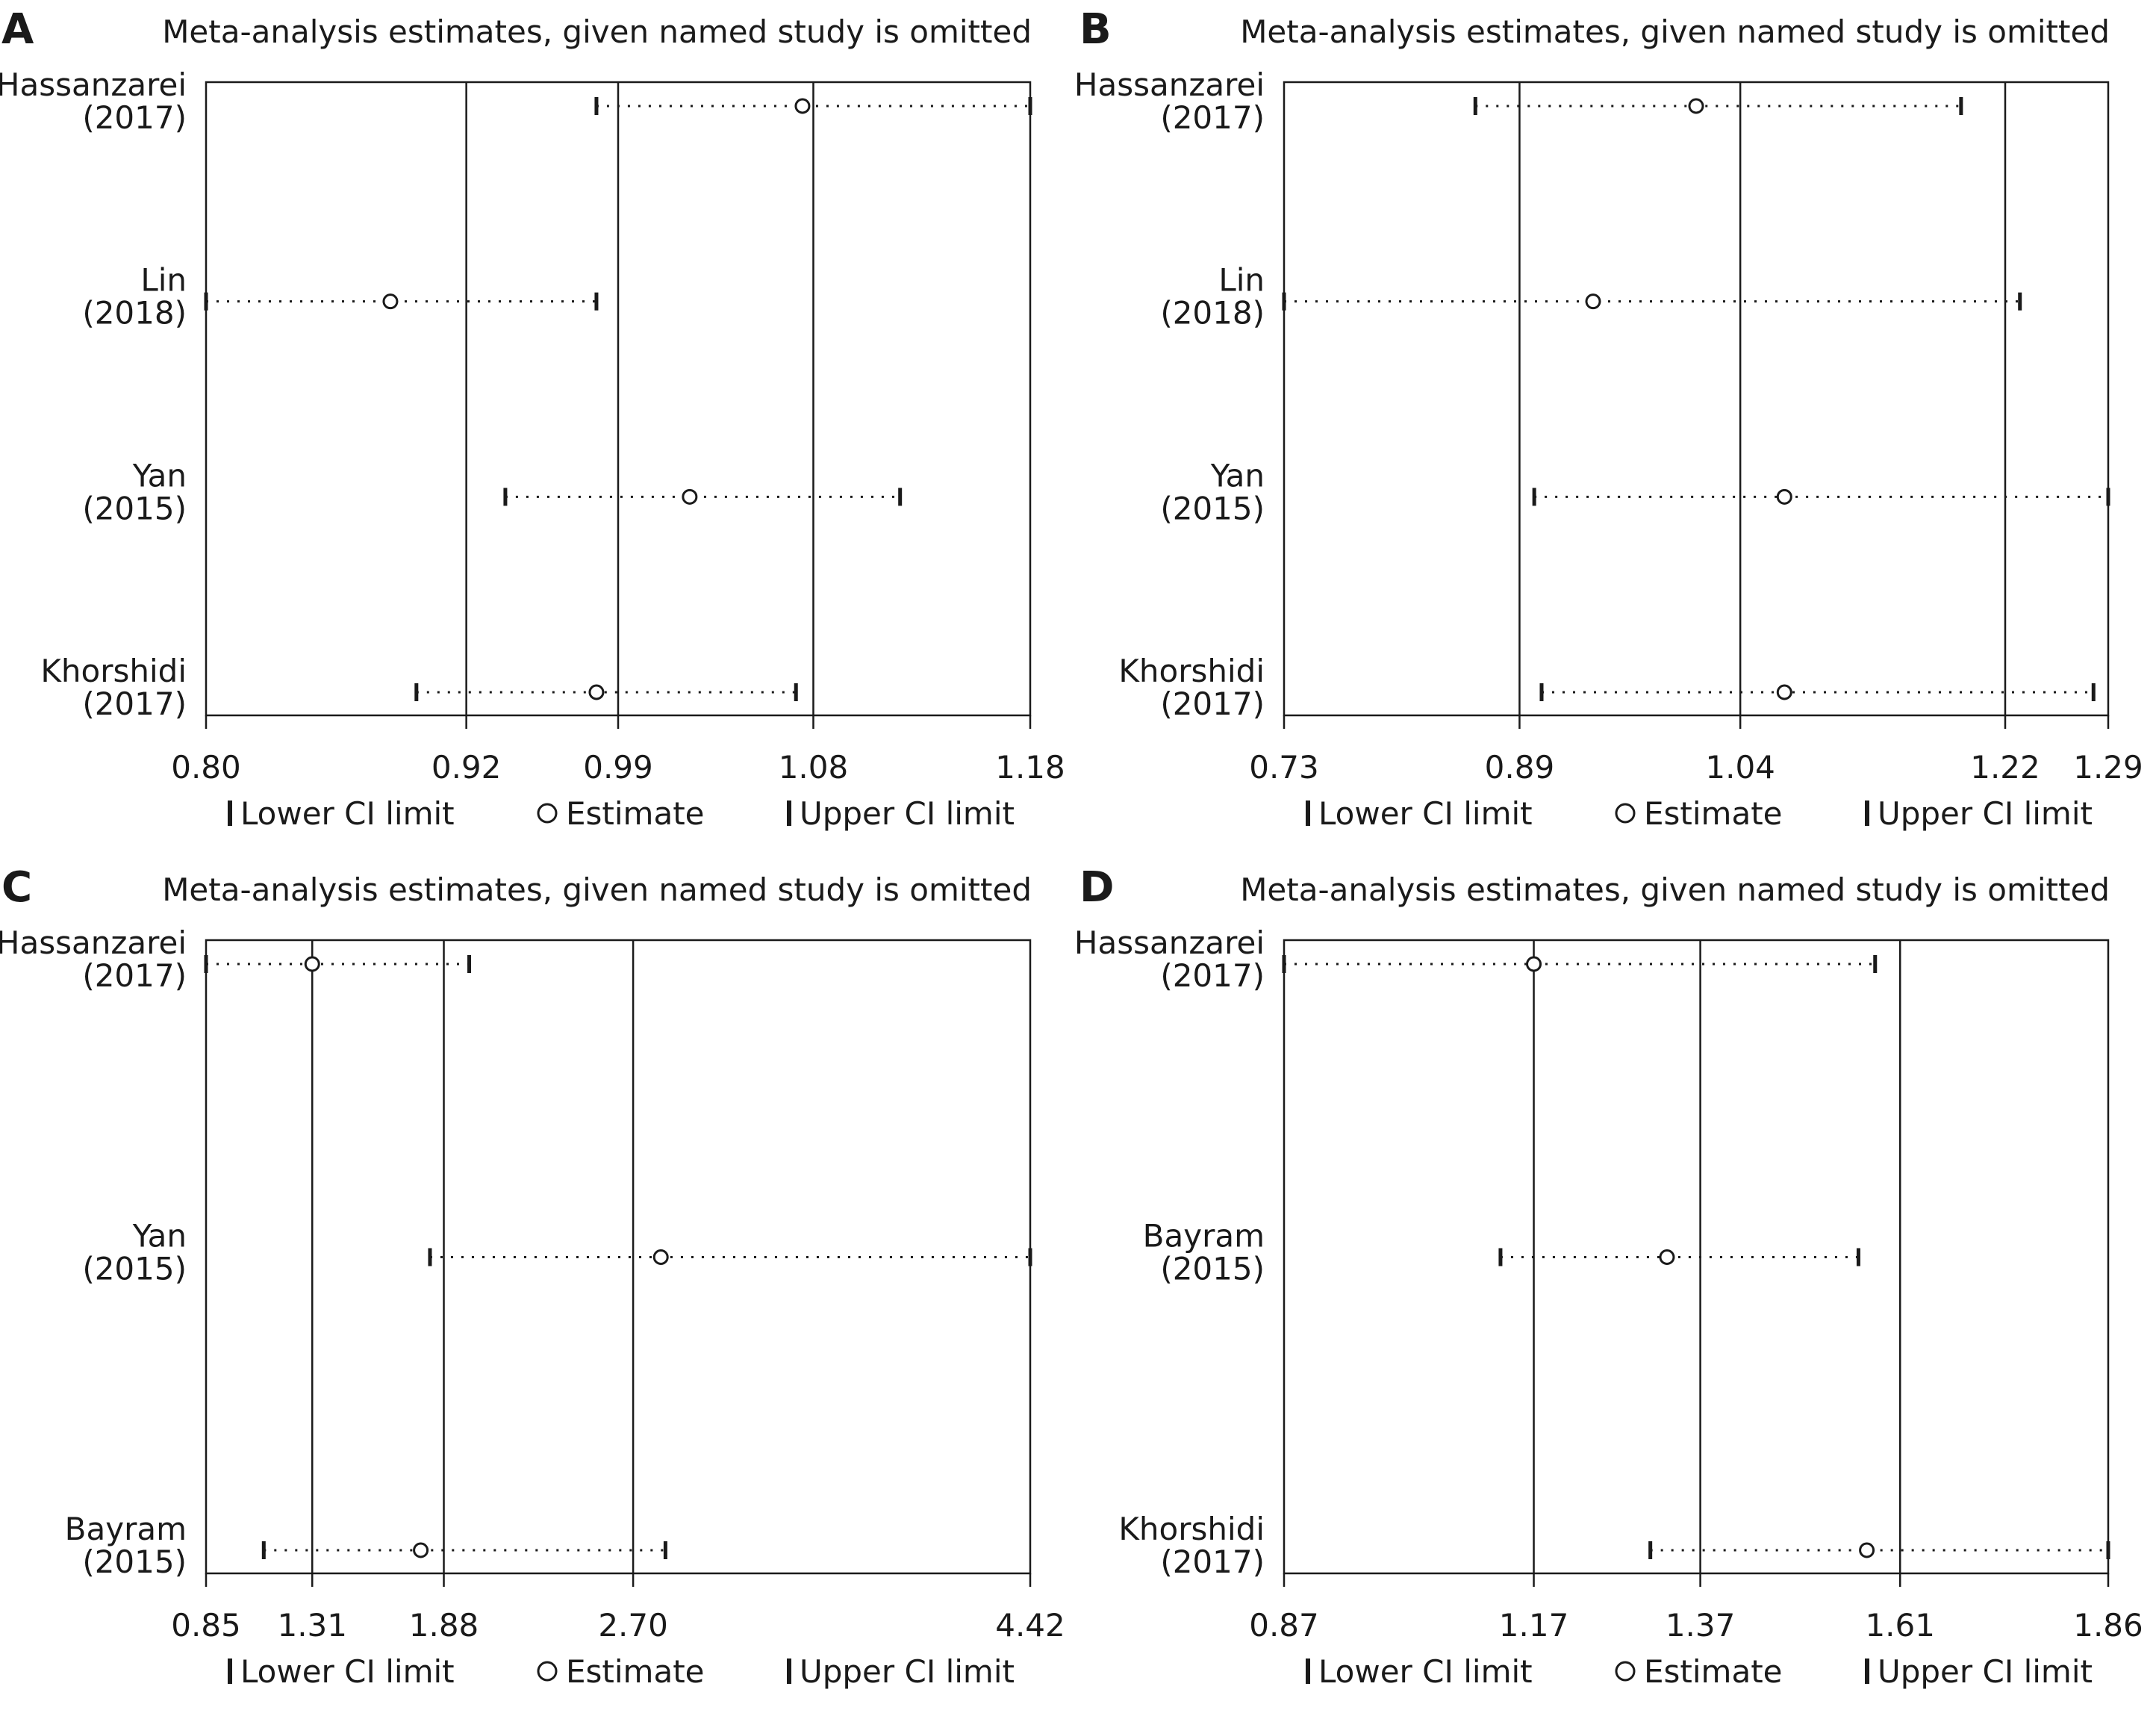 Image resolution: width=2156 pixels, height=1716 pixels. What do you see at coordinates (1095, 29) in the screenshot?
I see `panel-label: B` at bounding box center [1095, 29].